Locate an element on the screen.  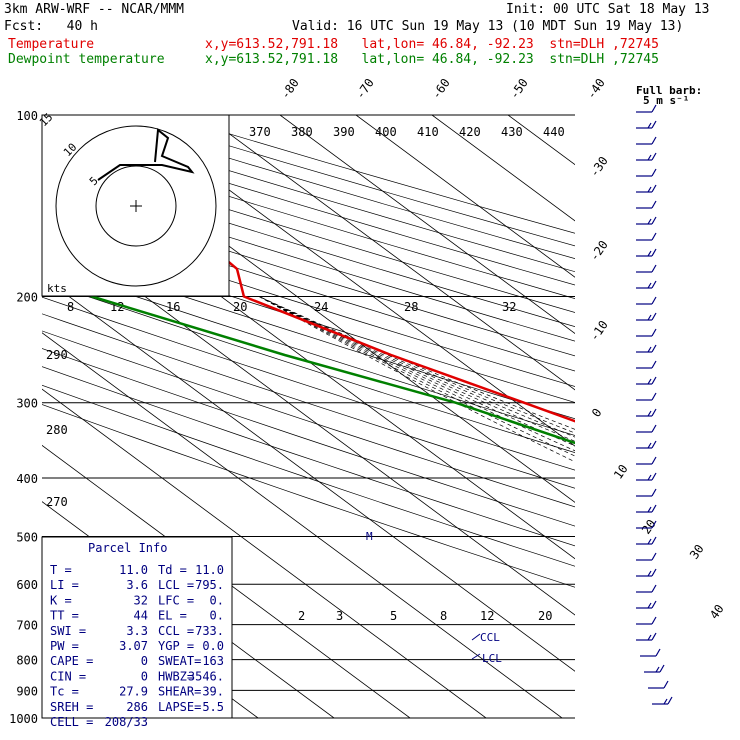
parcel-row-7-cell-3: 3546. is located at coordinates (206, 676).